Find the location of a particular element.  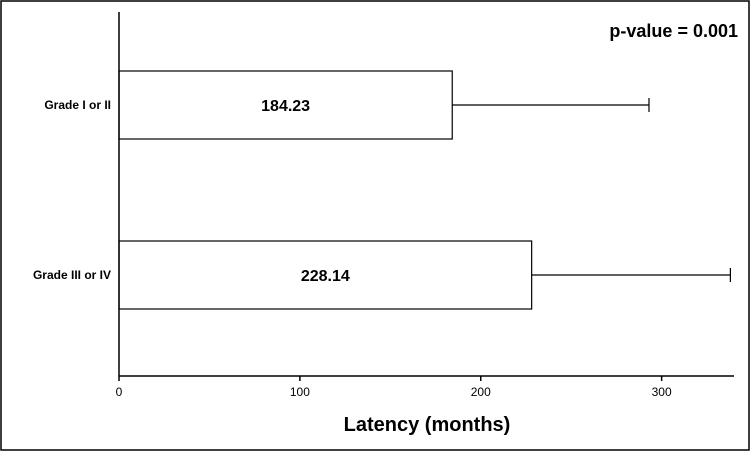

x-tick-label-200: 200 is located at coordinates (481, 392).